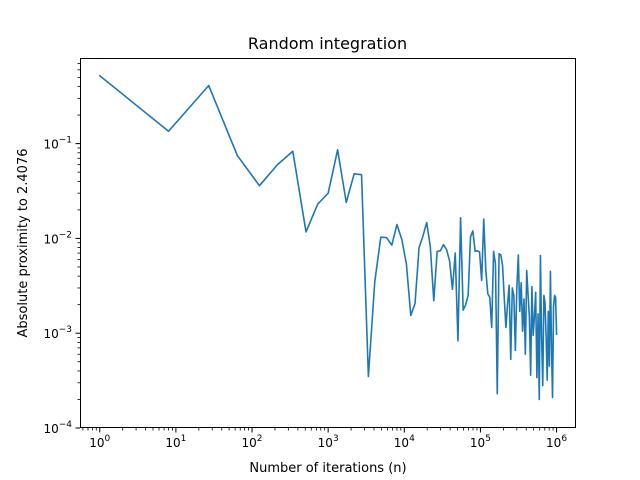 Image resolution: width=640 pixels, height=480 pixels. Describe the element at coordinates (252, 442) in the screenshot. I see `x-tick-label: 10²` at that location.